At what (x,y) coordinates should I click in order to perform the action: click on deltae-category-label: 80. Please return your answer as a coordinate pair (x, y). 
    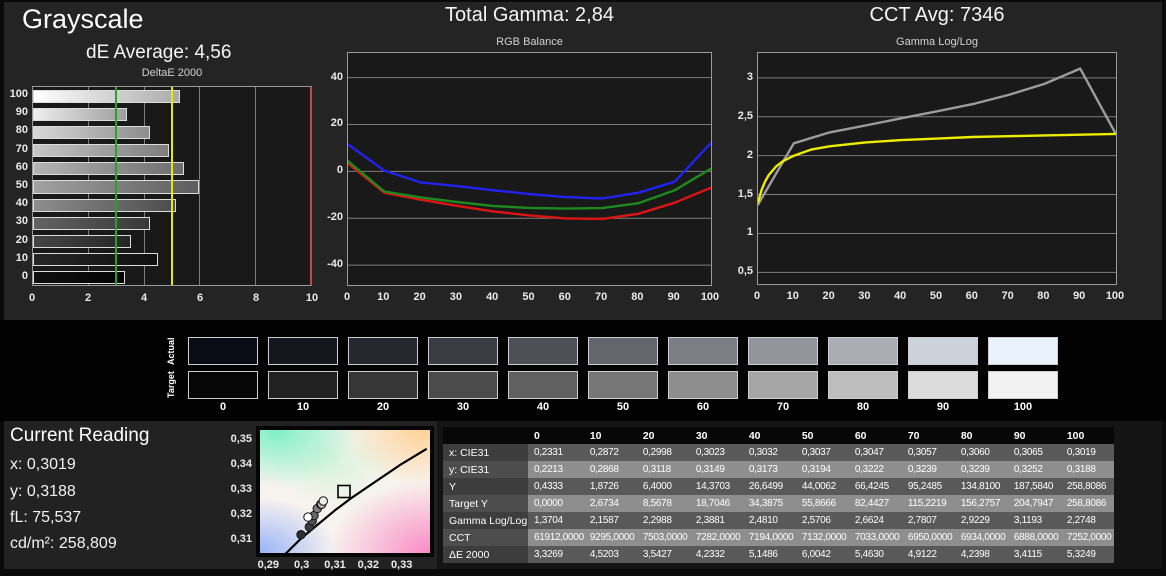
    Looking at the image, I should click on (21, 130).